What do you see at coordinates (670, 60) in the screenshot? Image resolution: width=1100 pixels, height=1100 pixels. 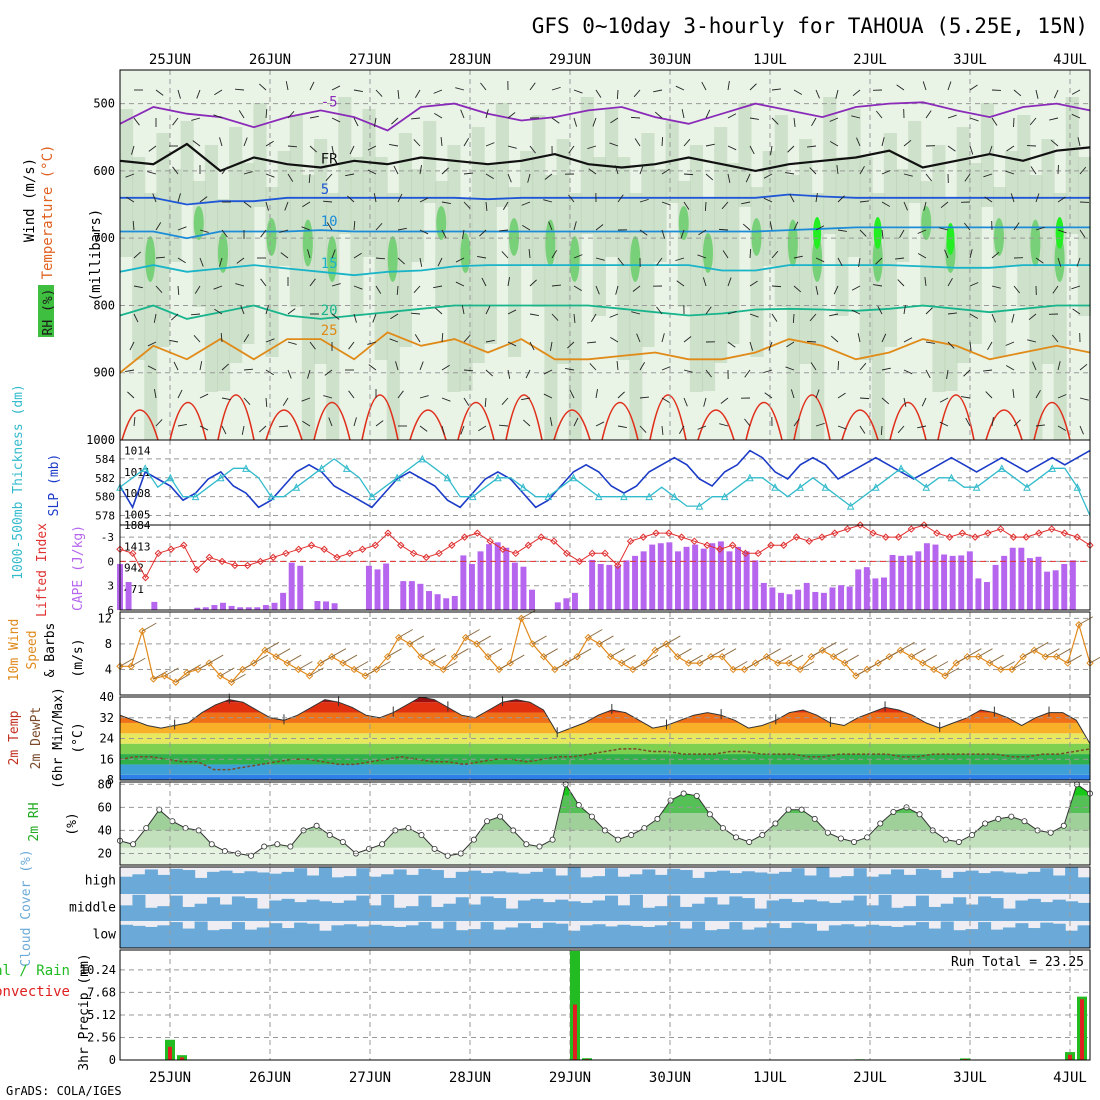 I see `date-label-top: 30JUN` at bounding box center [670, 60].